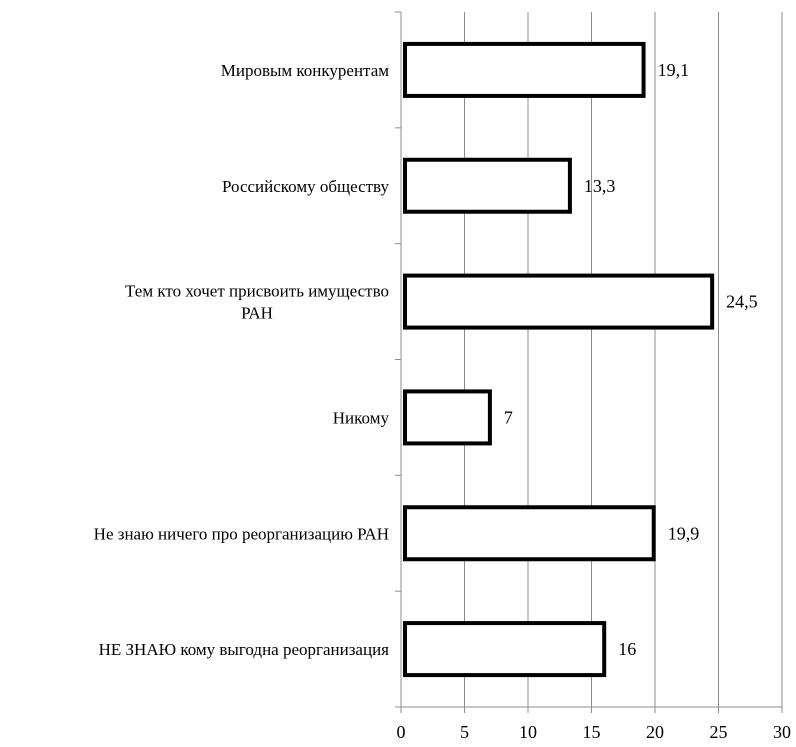 The height and width of the screenshot is (747, 796). What do you see at coordinates (257, 291) in the screenshot?
I see `category-label: Тем кто хочет присвоить имущество` at bounding box center [257, 291].